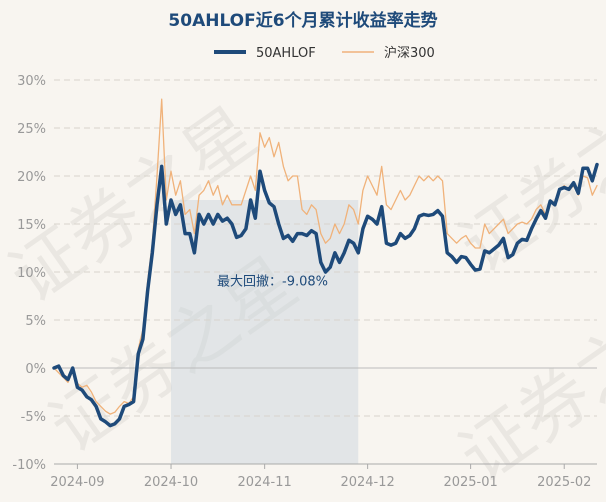  Describe the element at coordinates (409, 53) in the screenshot. I see `legend-label-benchmark: 沪深300` at that location.